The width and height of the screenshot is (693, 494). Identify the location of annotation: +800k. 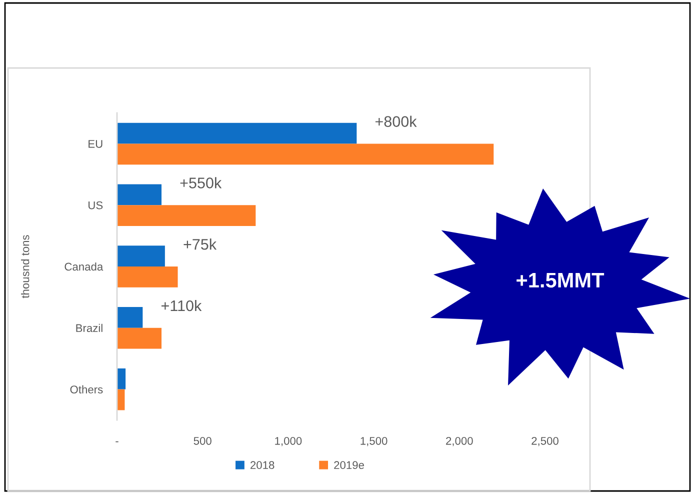
(396, 121).